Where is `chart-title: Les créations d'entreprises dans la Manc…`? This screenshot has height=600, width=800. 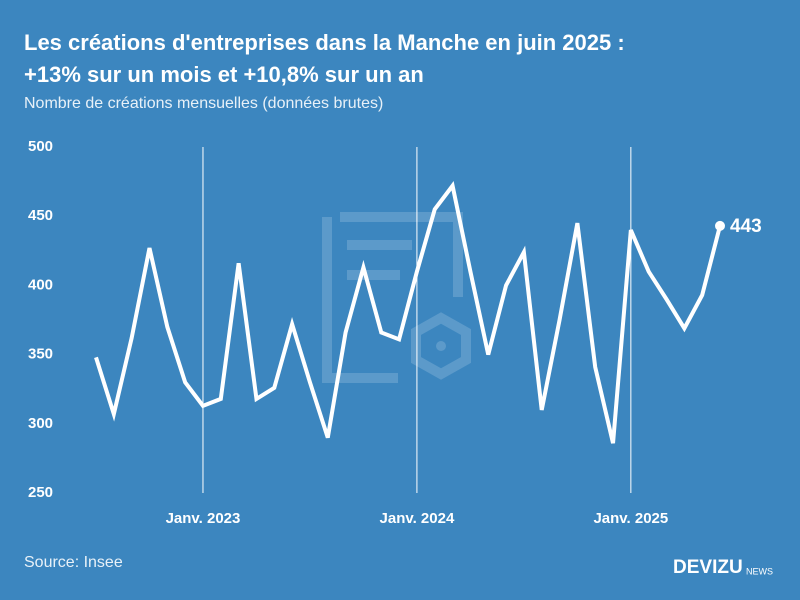
chart-title: Les créations d'entreprises dans la Manc… is located at coordinates (324, 42).